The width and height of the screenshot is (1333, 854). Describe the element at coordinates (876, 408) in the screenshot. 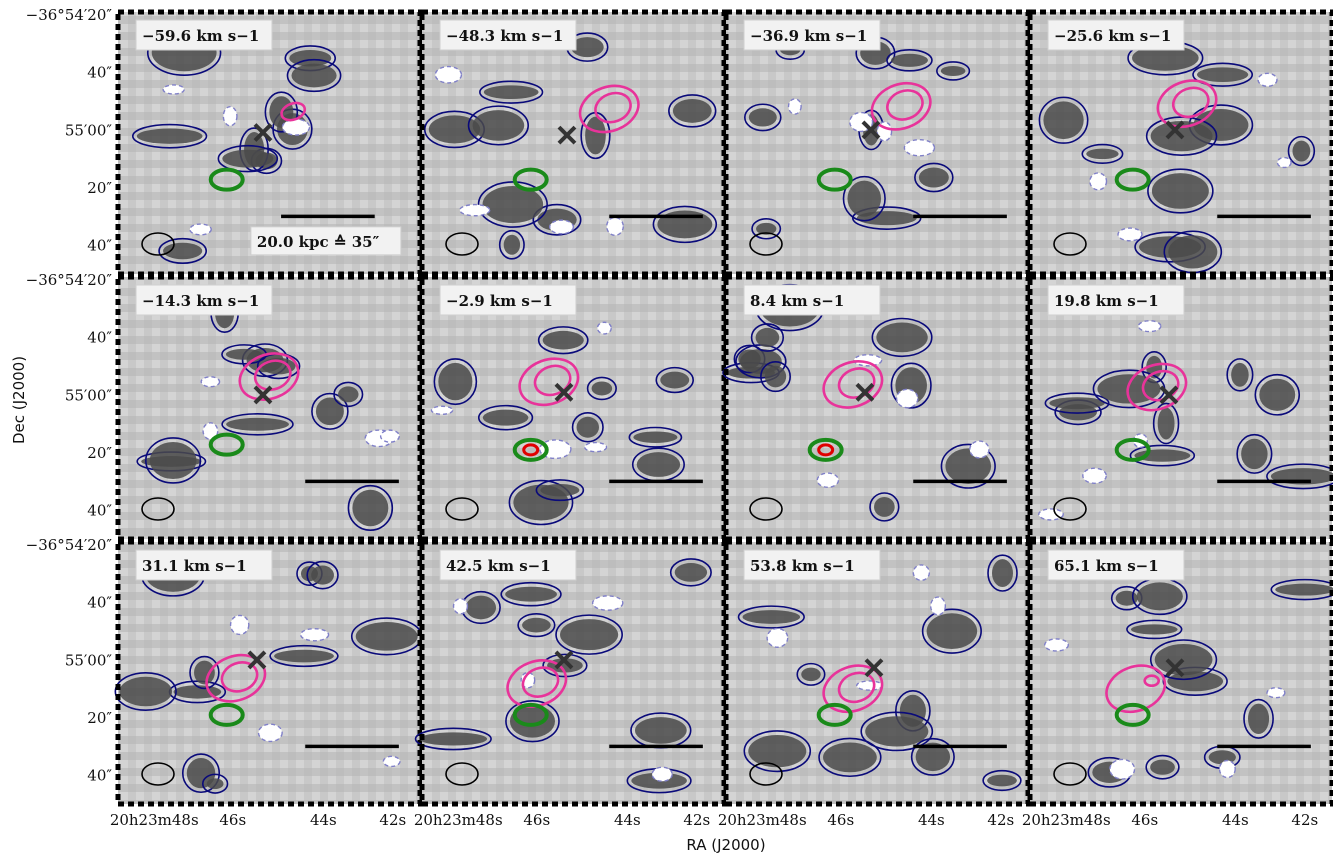

I see `channel-panel: 8.4 km s−1` at that location.